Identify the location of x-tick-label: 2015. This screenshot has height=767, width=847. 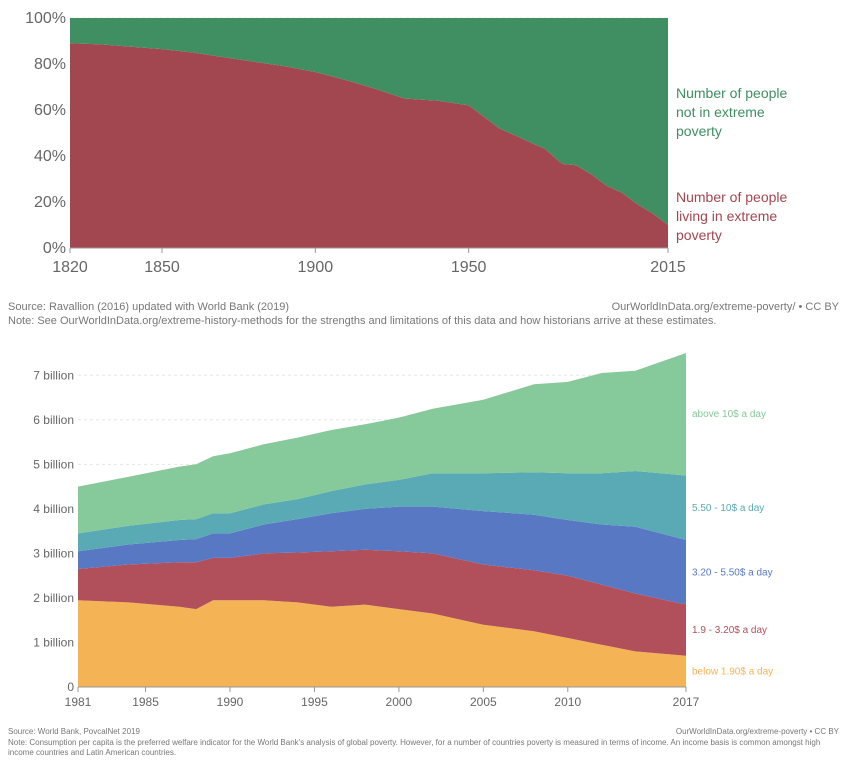
(668, 267).